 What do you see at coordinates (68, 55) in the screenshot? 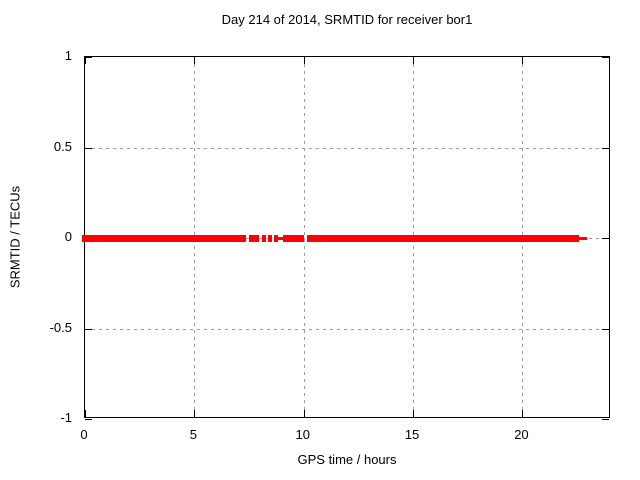
I see `y-tick-label: 1` at bounding box center [68, 55].